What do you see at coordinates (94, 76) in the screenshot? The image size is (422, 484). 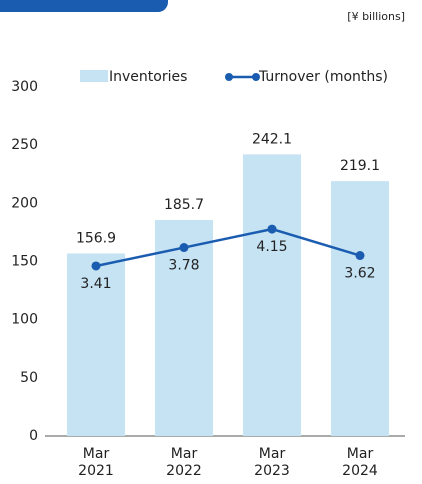 I see `legend-swatch` at bounding box center [94, 76].